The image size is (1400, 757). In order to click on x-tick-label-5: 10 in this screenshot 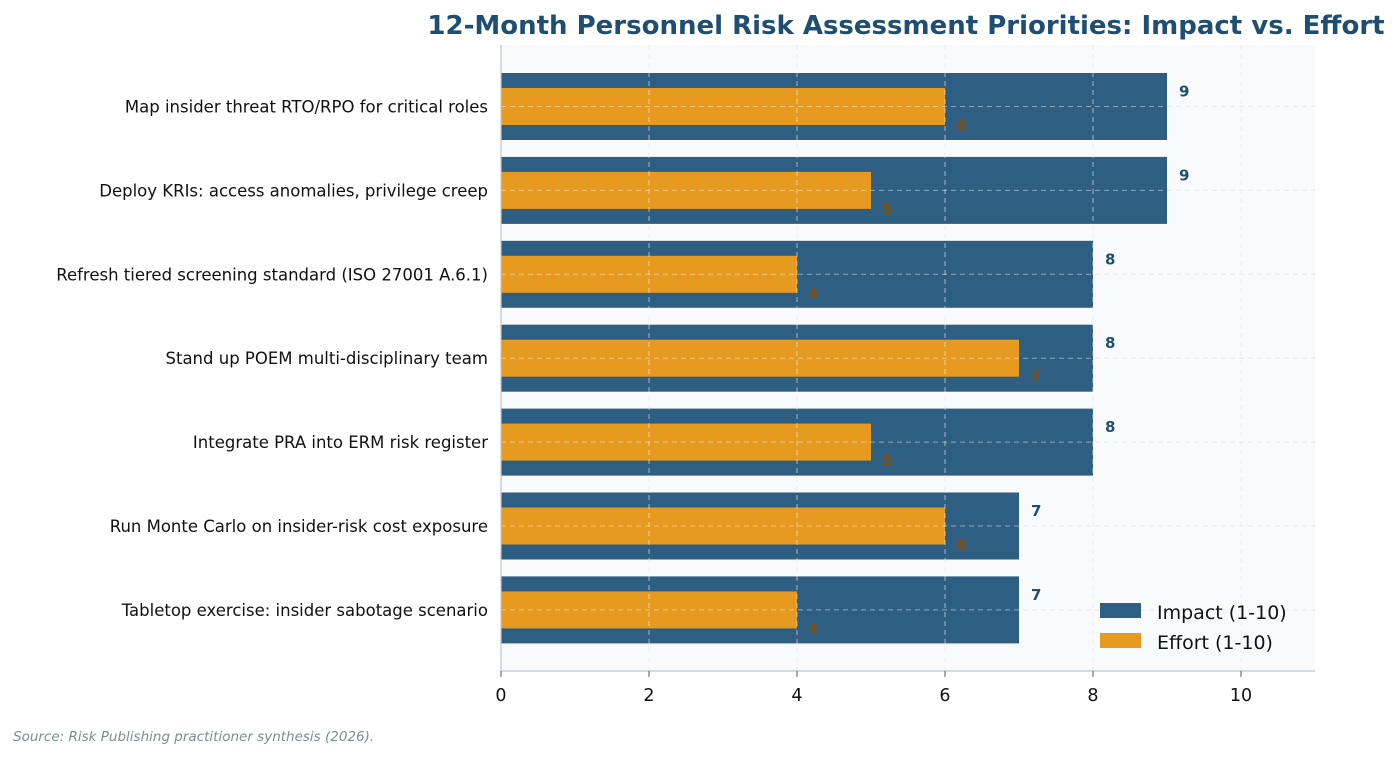, I will do `click(1241, 696)`.